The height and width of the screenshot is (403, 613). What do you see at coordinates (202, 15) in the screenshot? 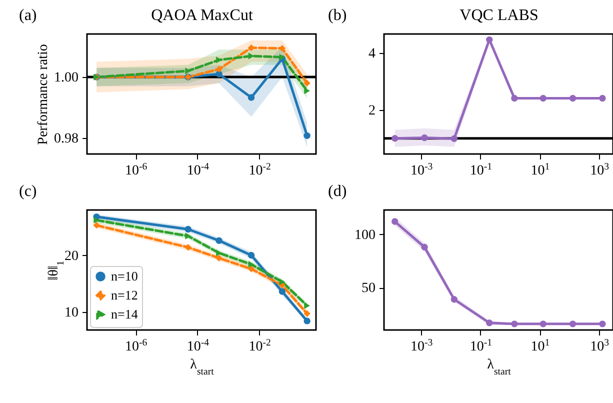
I see `chart-title: QAOA MaxCut` at bounding box center [202, 15].